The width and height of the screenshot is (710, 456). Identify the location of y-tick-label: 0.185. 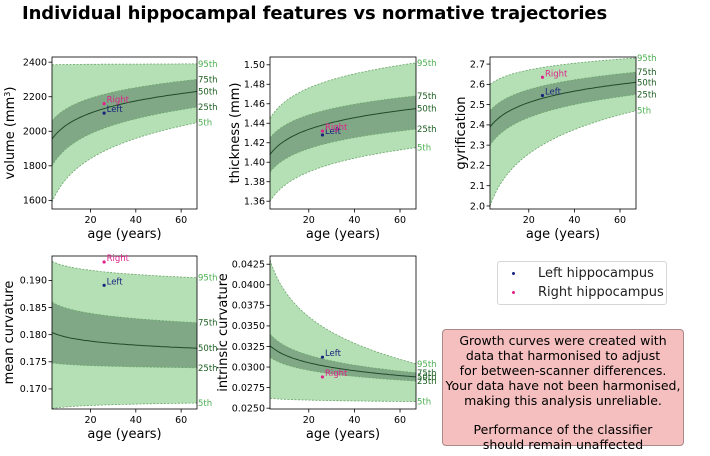
(33, 308).